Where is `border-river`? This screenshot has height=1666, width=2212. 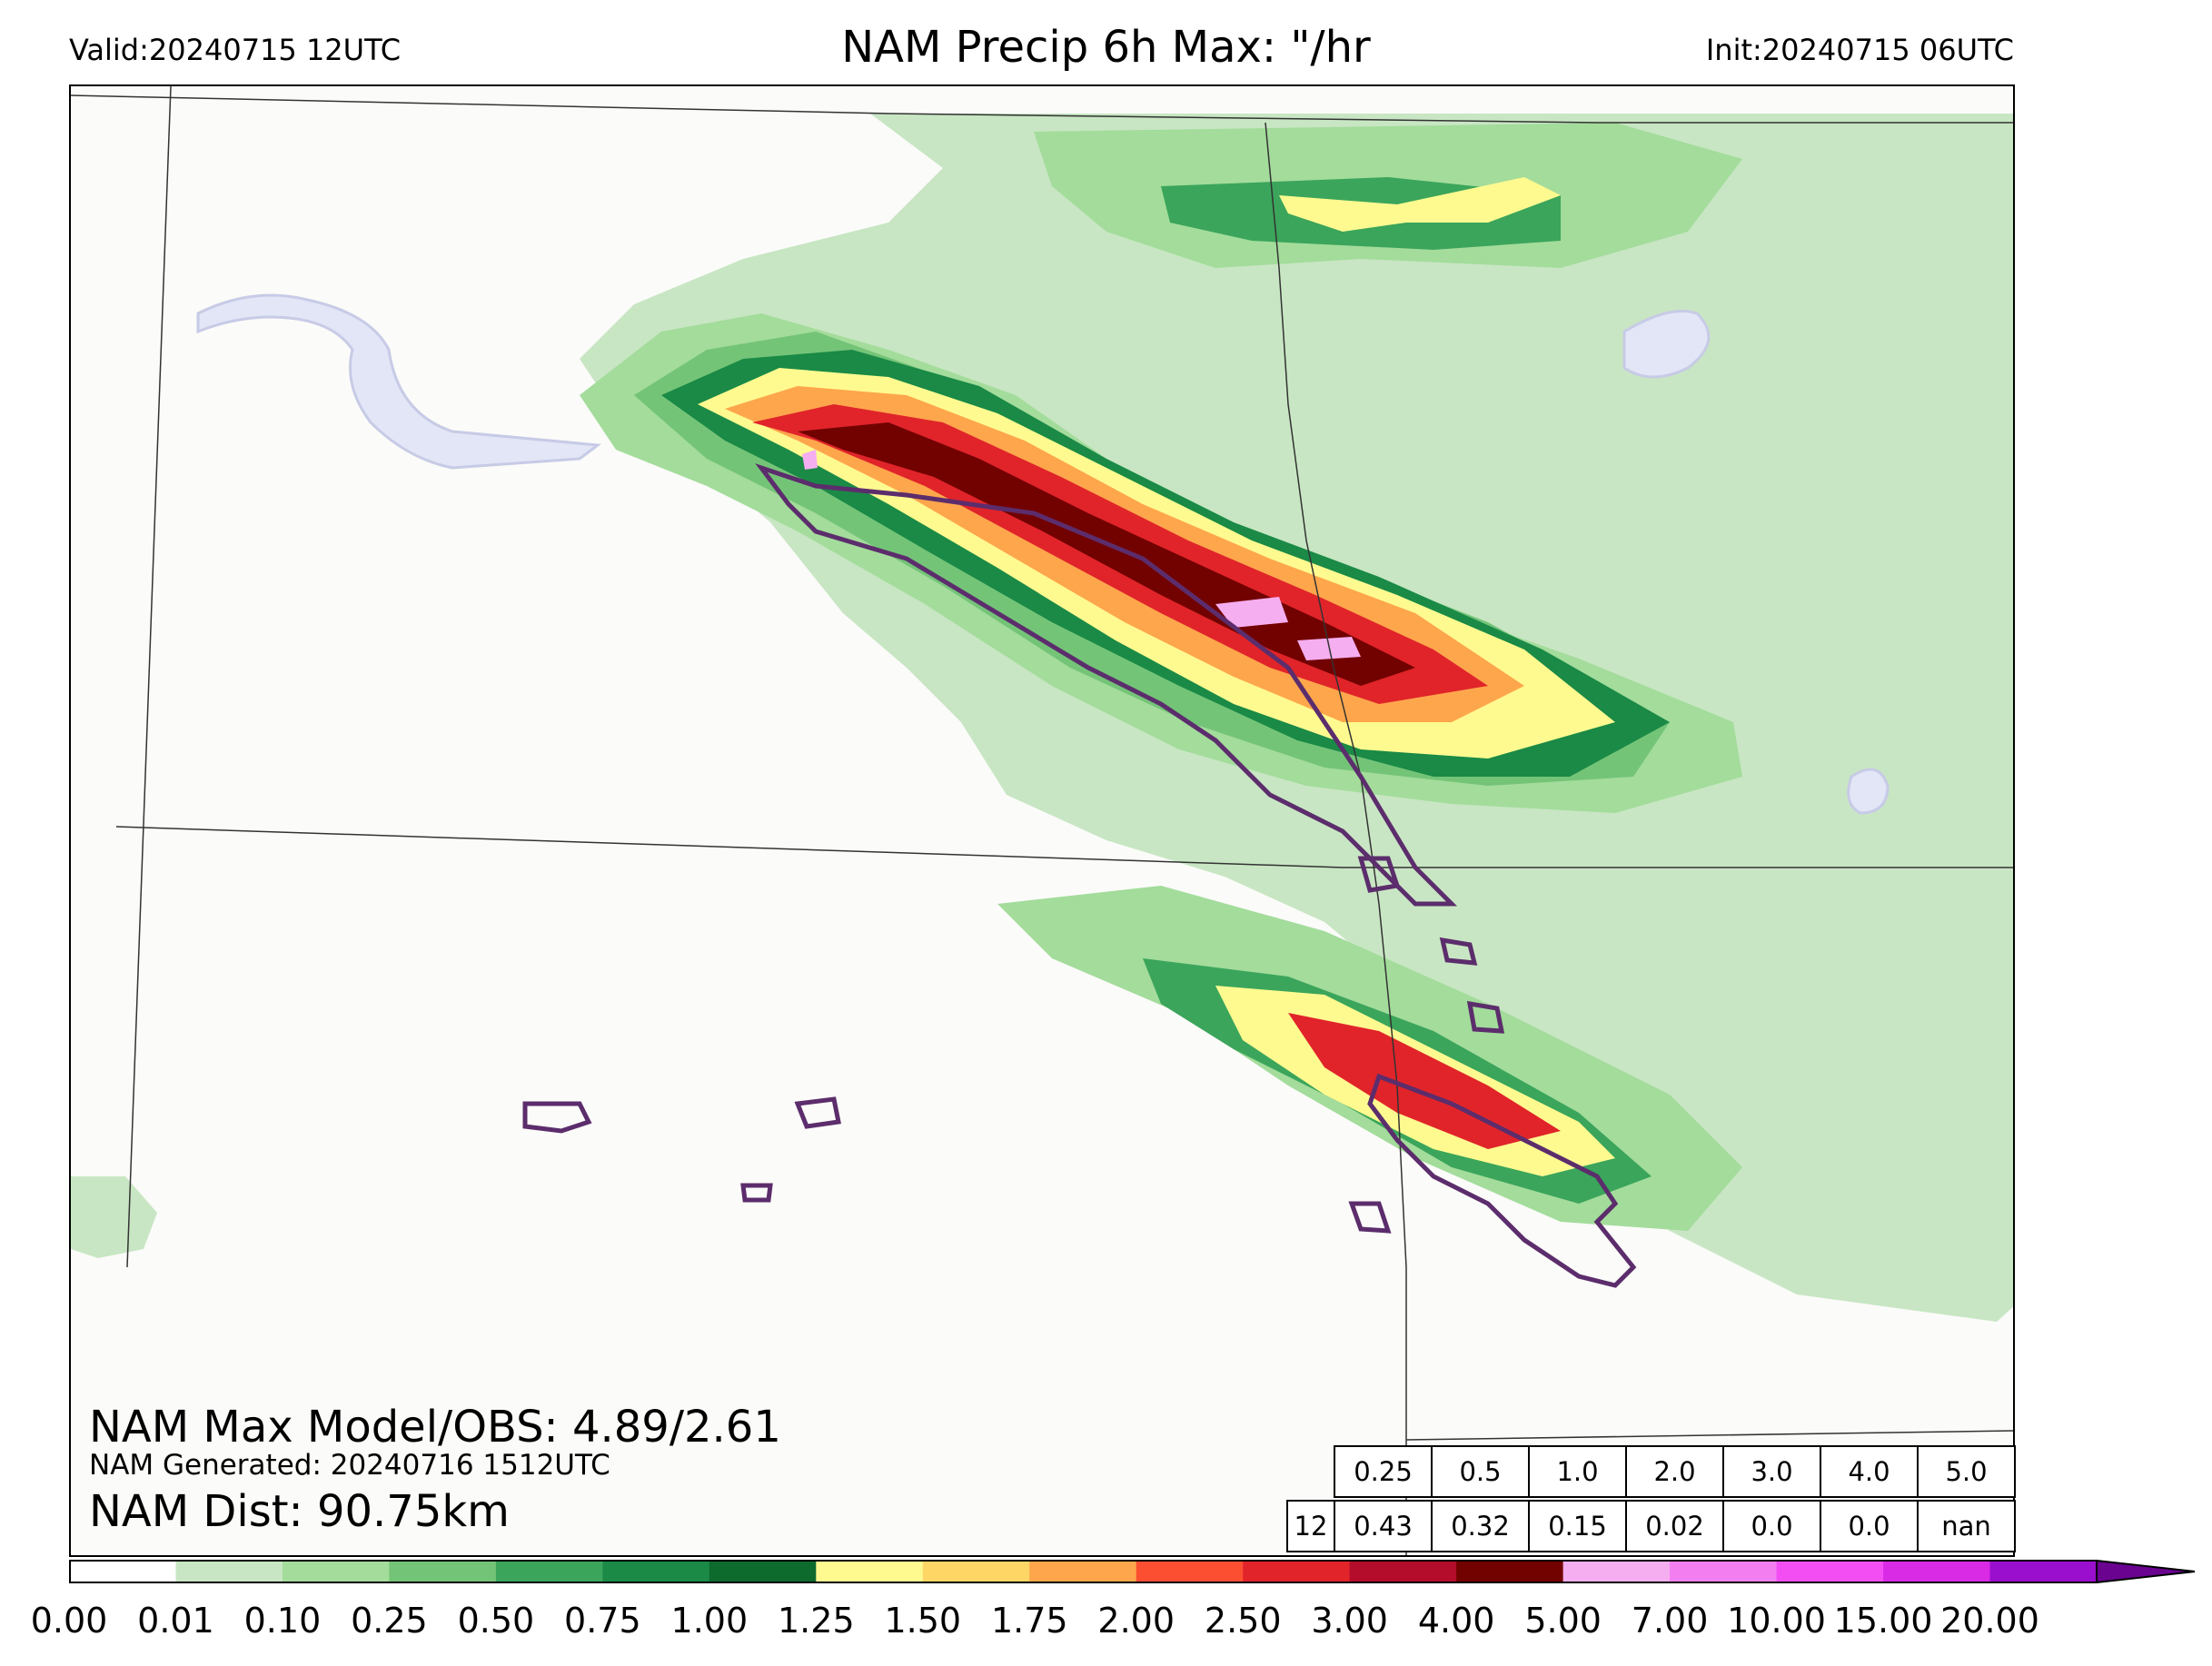 border-river is located at coordinates (1336, 838).